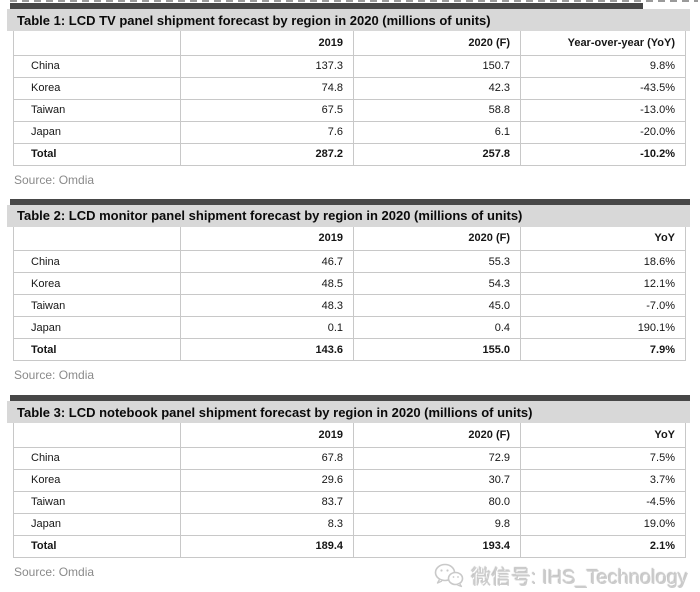  I want to click on value-2020f: 80.0, so click(437, 502).